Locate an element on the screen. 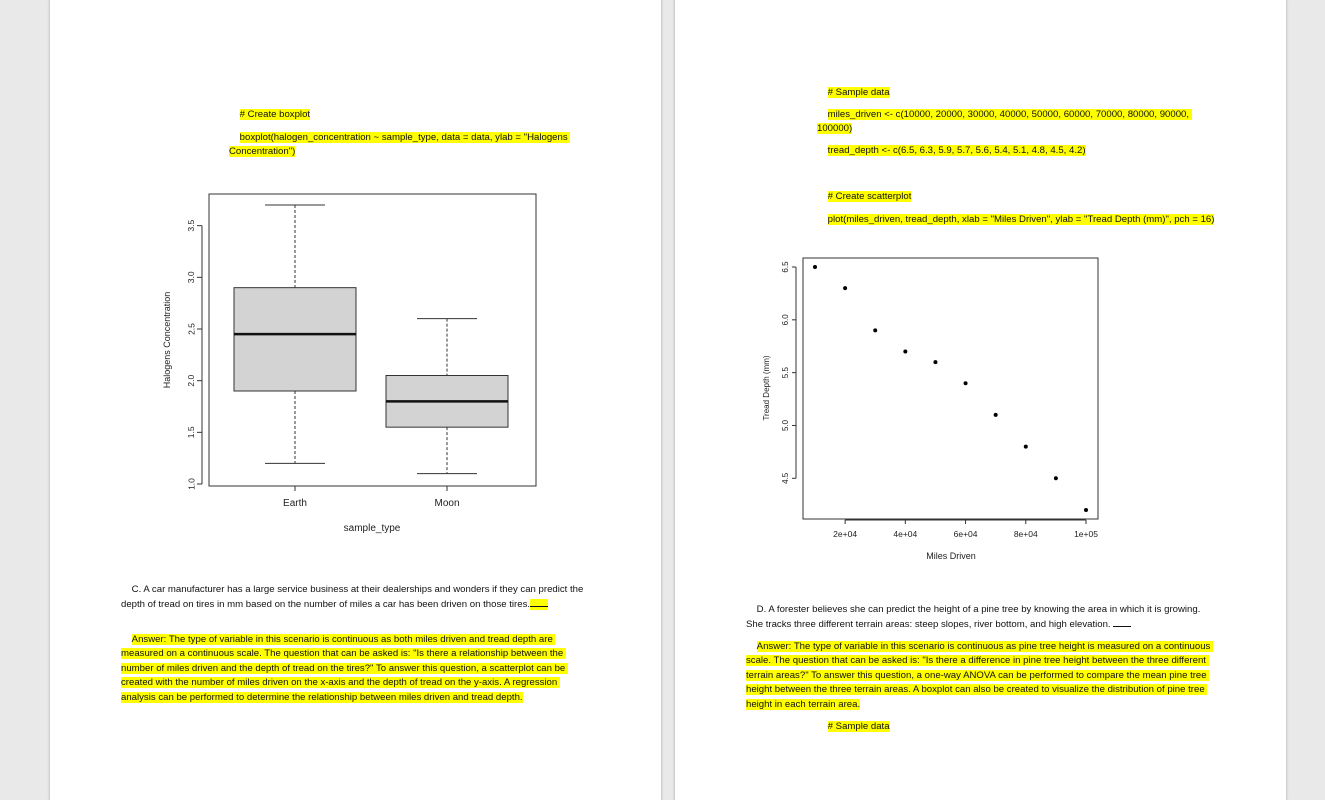 This screenshot has width=1325, height=800. scatter-x-axis: 2e+04 4e+04 6e+04 8e+04 1e+05 is located at coordinates (965, 529).